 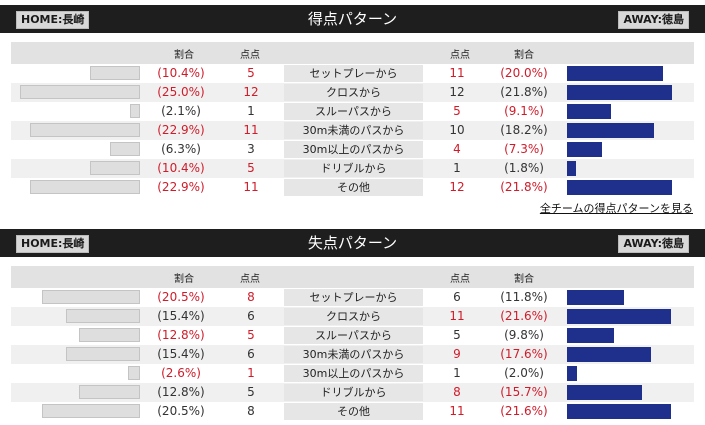 What do you see at coordinates (181, 168) in the screenshot?
I see `home-ratio-value: (10.4%)` at bounding box center [181, 168].